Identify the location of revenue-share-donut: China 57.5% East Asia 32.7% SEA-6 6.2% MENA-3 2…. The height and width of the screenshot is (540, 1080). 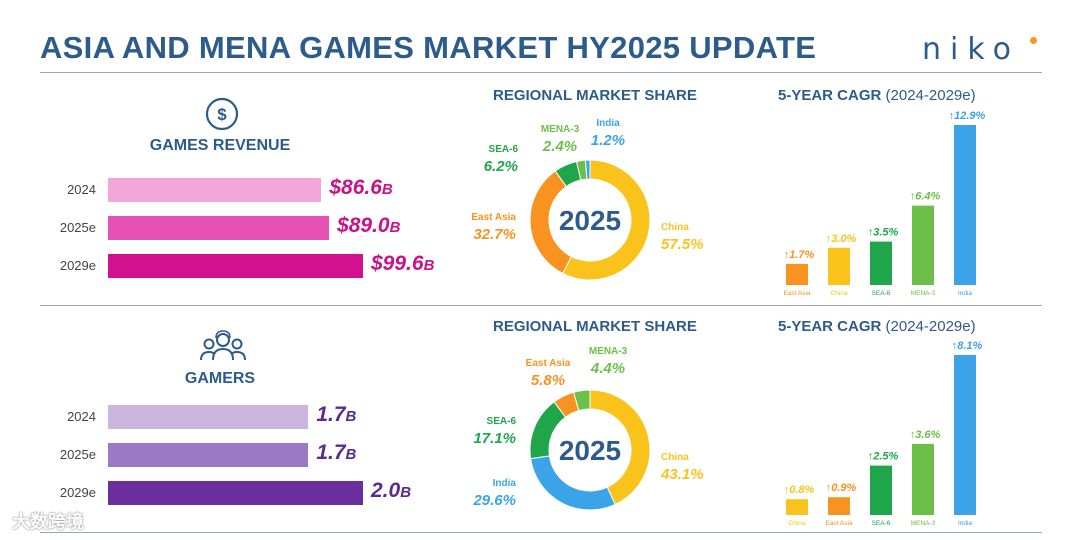
(587, 199).